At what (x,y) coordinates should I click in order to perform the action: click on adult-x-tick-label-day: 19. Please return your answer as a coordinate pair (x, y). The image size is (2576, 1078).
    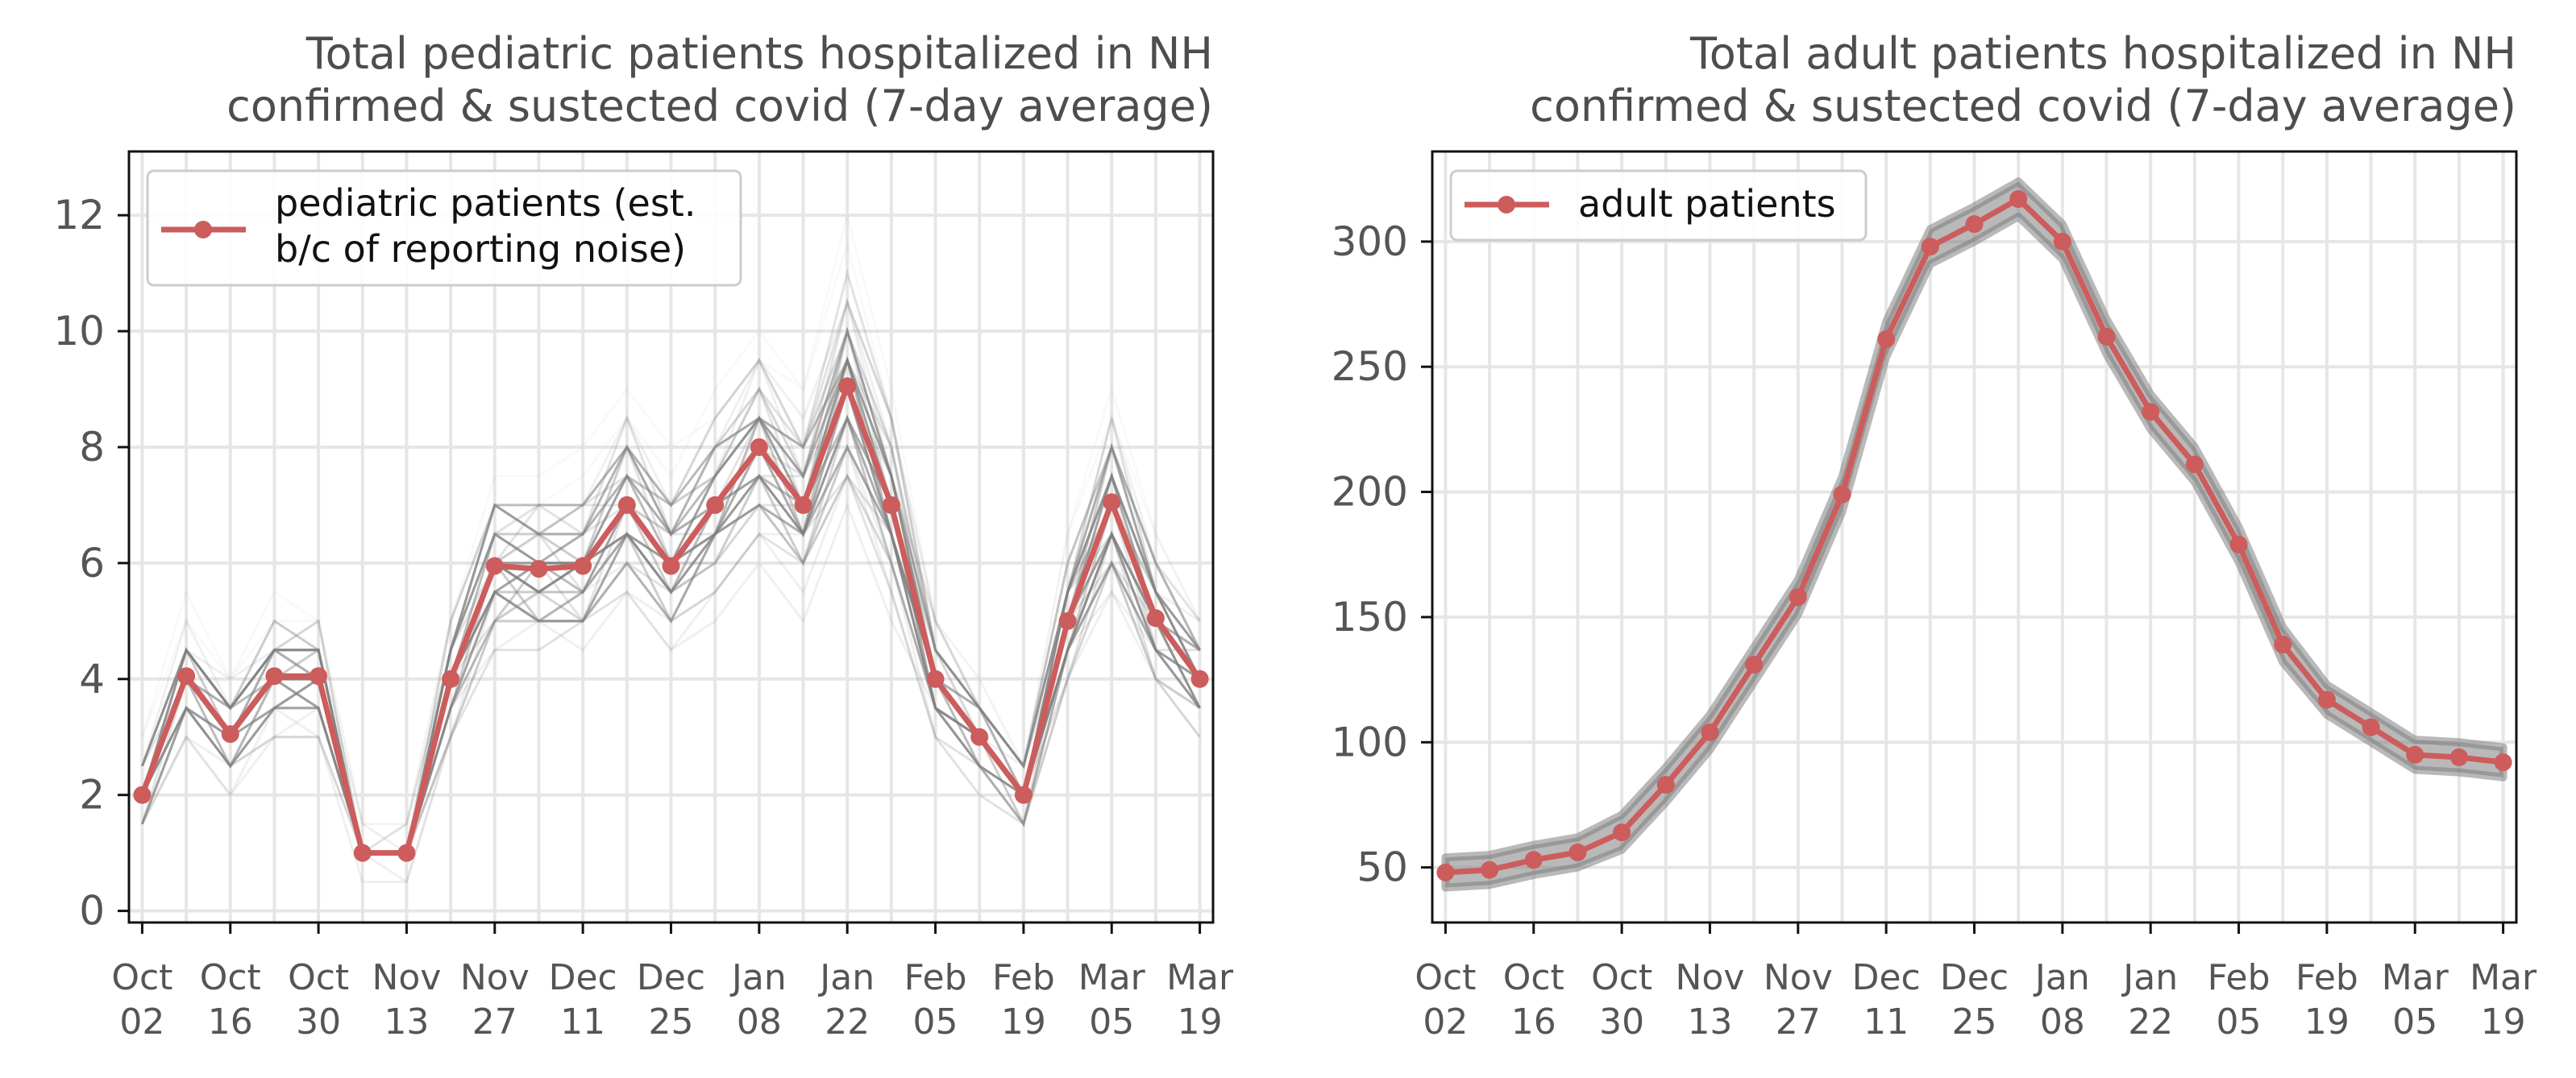
    Looking at the image, I should click on (2327, 1022).